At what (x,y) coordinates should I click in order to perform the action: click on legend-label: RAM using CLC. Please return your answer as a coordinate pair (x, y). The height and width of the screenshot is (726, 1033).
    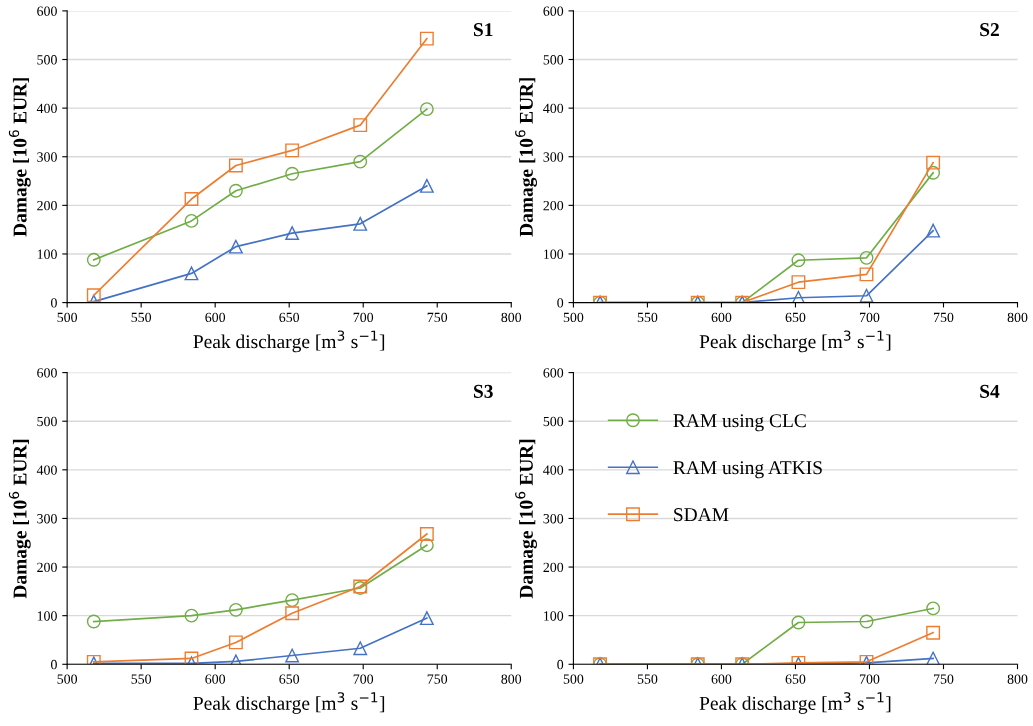
    Looking at the image, I should click on (739, 423).